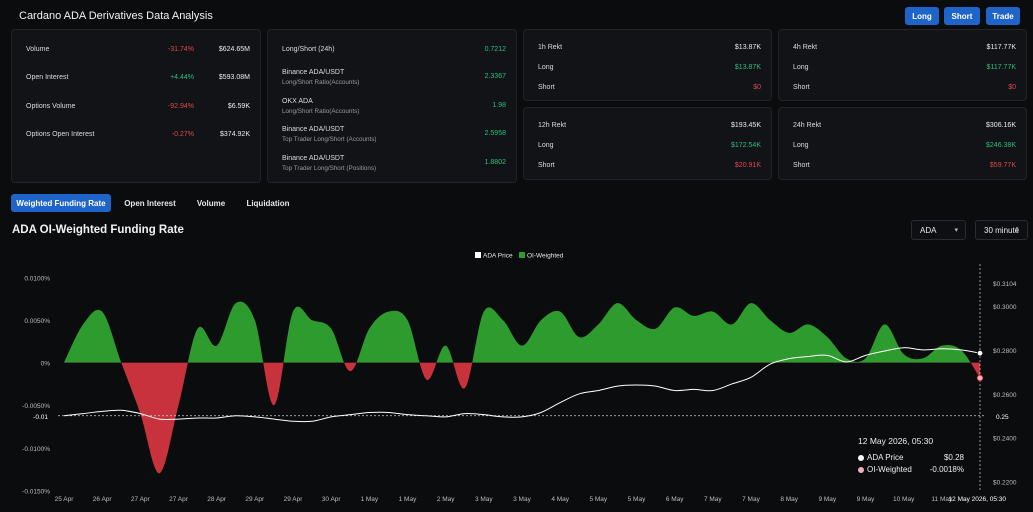 The image size is (1033, 512). I want to click on ratio-value: 0.7212, so click(495, 49).